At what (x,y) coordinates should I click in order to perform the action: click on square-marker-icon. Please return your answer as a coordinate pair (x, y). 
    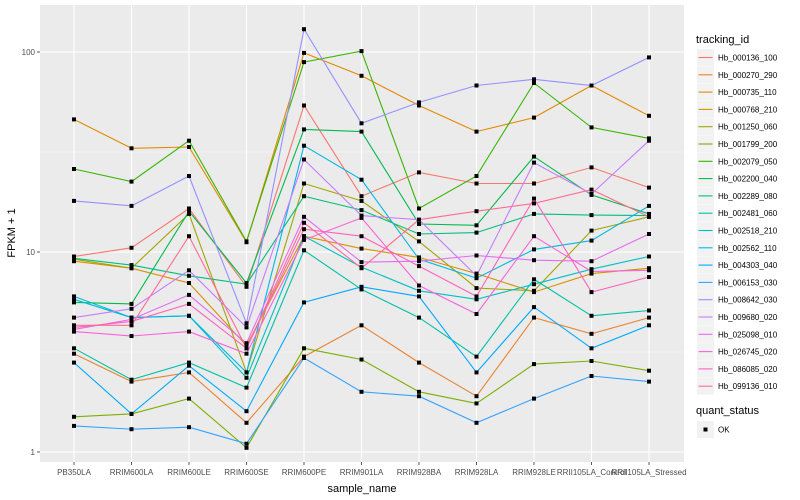
    Looking at the image, I should click on (705, 429).